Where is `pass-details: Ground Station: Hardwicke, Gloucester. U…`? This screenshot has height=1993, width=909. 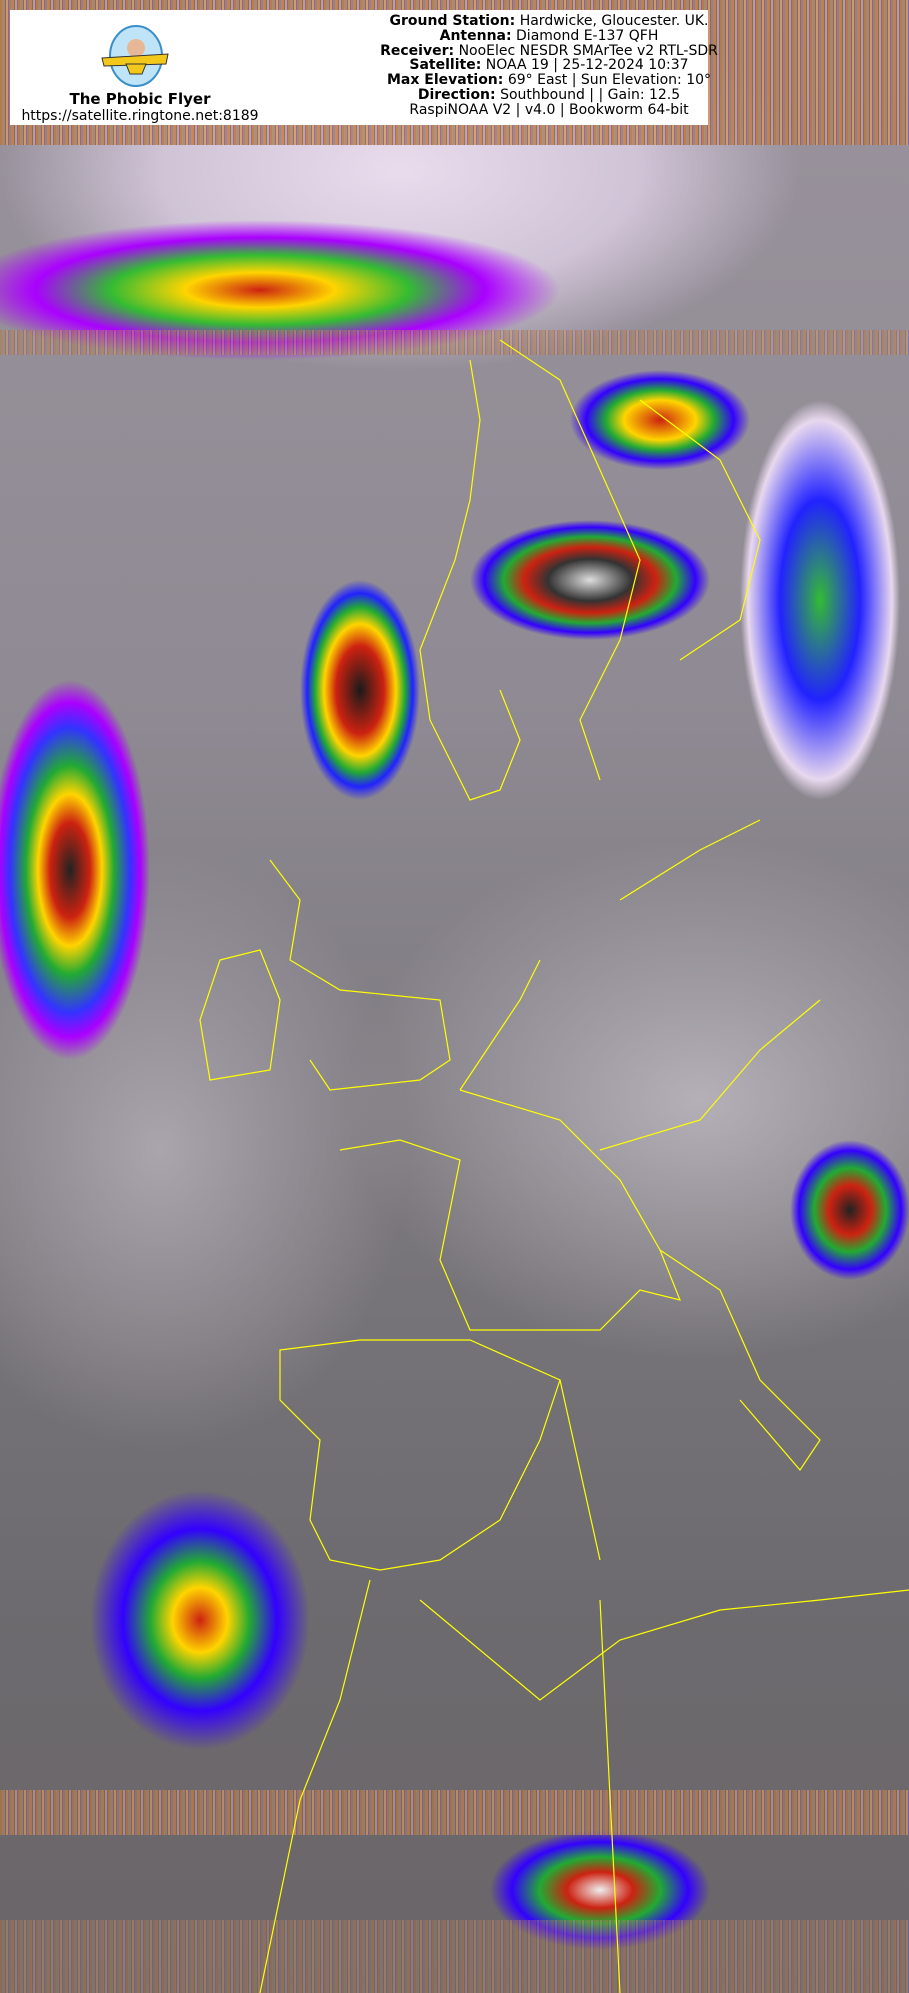 pass-details: Ground Station: Hardwicke, Gloucester. U… is located at coordinates (549, 66).